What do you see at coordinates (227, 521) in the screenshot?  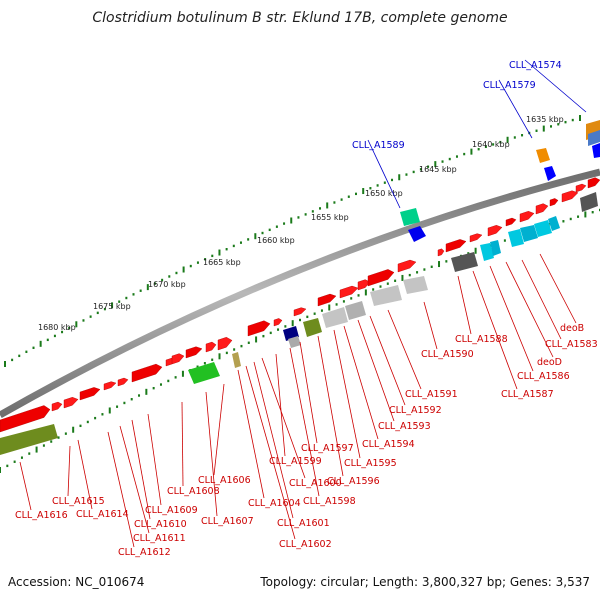 I see `gene-label: CLL_A1607` at bounding box center [227, 521].